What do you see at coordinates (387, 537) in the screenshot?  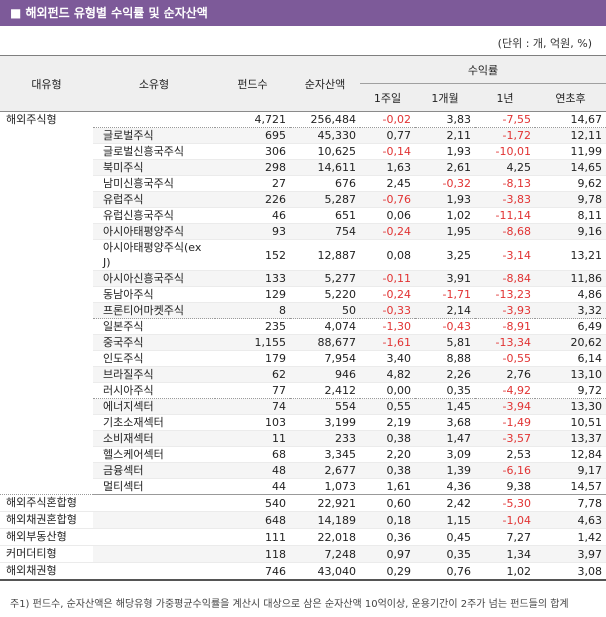 I see `return-1w-cell: 0,36` at bounding box center [387, 537].